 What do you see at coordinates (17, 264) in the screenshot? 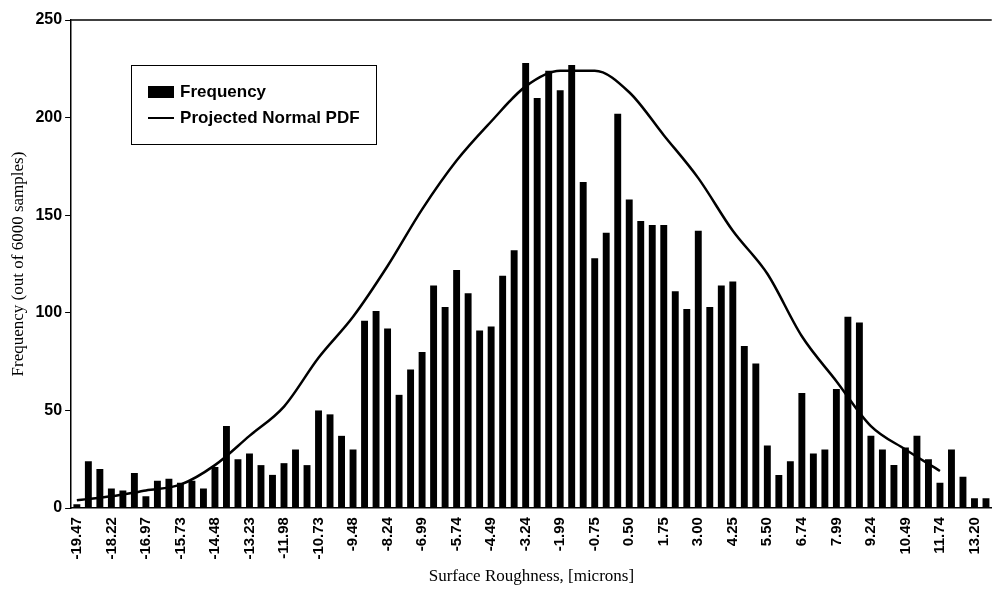
I see `y-axis-title: Frequency (out of 6000 samples)` at bounding box center [17, 264].